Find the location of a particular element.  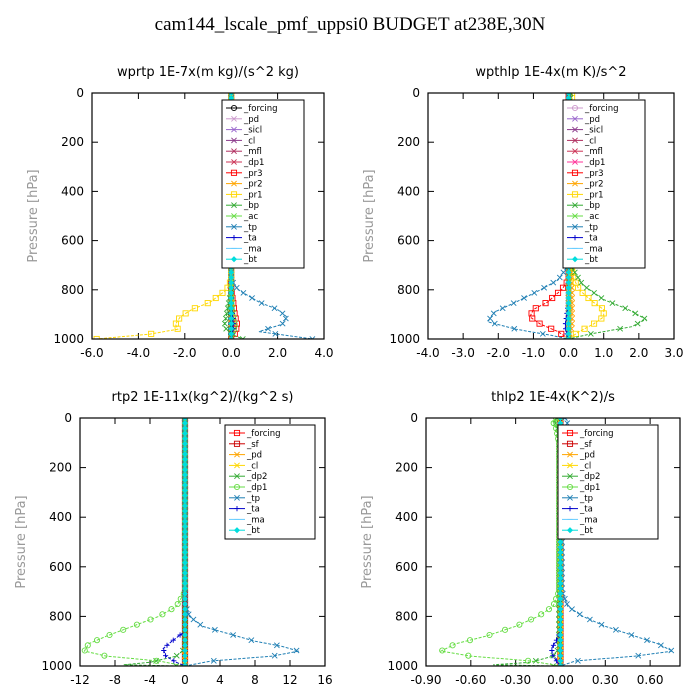

x-tick-label: 0.00 is located at coordinates (560, 680).